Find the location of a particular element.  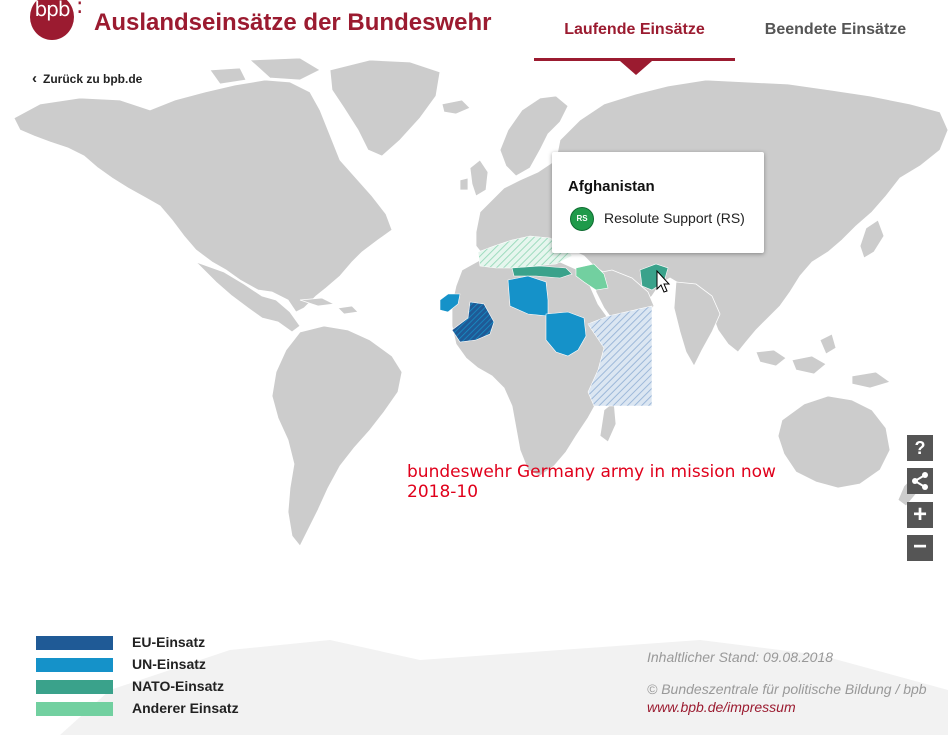

caribbean is located at coordinates (329, 306).